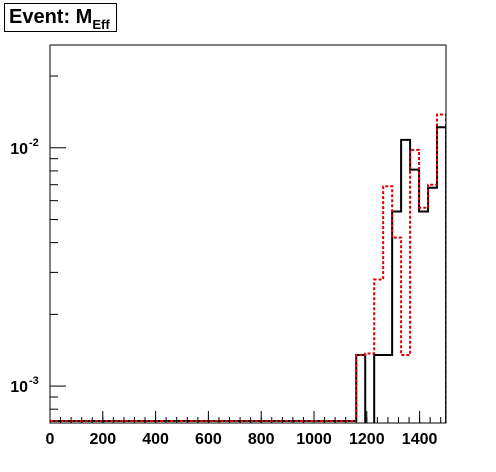  What do you see at coordinates (420, 439) in the screenshot?
I see `x-tick-label: 1400` at bounding box center [420, 439].